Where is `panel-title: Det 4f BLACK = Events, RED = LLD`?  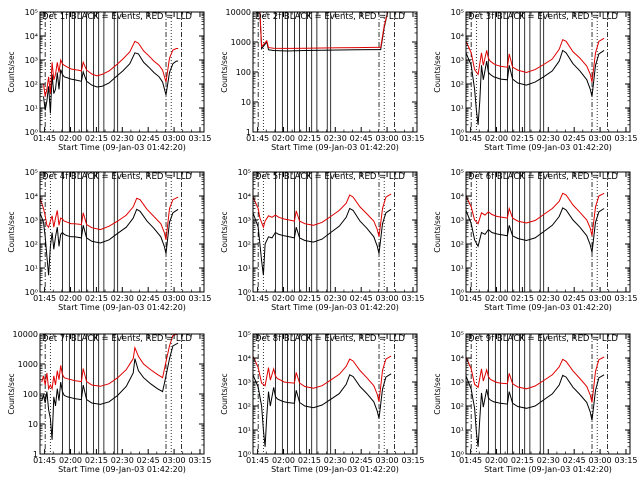 panel-title: Det 4f BLACK = Events, RED = LLD is located at coordinates (117, 177).